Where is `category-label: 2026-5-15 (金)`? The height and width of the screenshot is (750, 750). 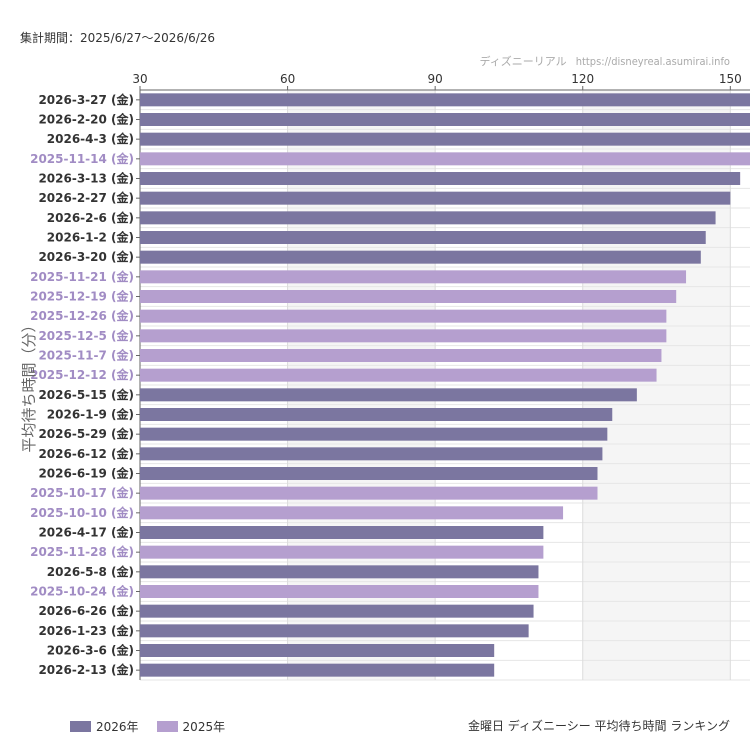
category-label: 2026-5-15 (金) is located at coordinates (86, 394).